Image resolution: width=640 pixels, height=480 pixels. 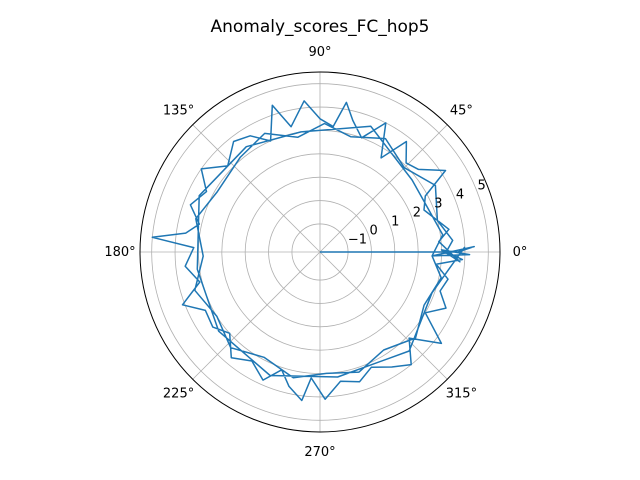 I want to click on r-tick-label: 2, so click(x=417, y=212).